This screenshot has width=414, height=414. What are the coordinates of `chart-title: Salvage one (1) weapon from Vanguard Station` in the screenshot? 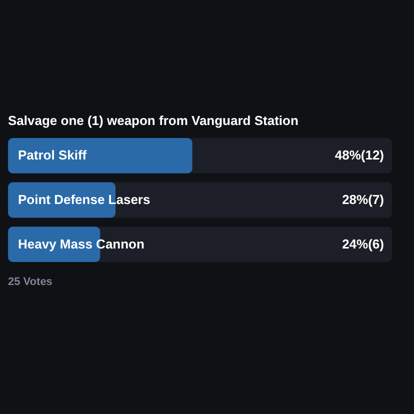 It's located at (153, 120).